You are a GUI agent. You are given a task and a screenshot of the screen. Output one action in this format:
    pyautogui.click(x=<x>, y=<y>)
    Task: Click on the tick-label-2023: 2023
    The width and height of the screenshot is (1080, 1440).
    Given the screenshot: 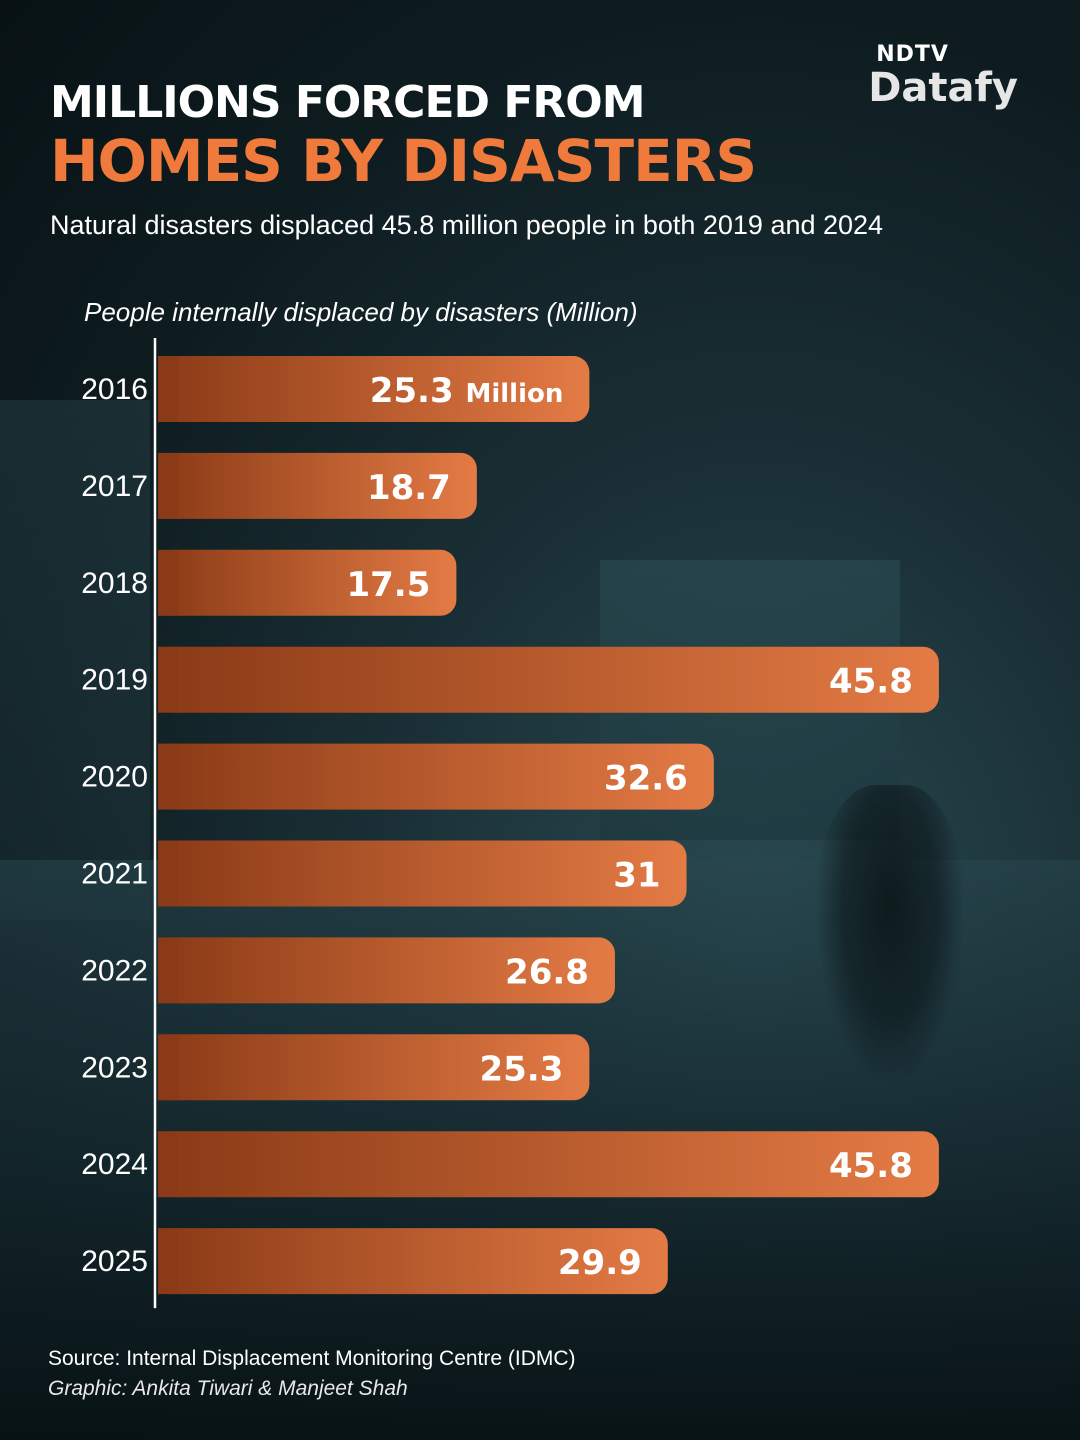 What is the action you would take?
    pyautogui.click(x=114, y=1067)
    